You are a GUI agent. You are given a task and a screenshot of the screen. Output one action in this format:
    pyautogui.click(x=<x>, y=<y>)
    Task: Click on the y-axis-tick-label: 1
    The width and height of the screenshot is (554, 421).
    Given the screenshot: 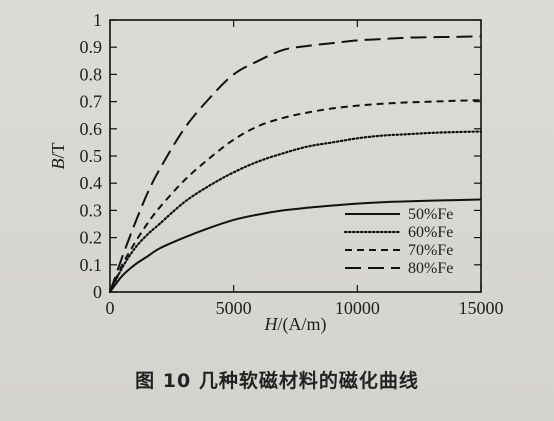 What is the action you would take?
    pyautogui.click(x=97, y=20)
    